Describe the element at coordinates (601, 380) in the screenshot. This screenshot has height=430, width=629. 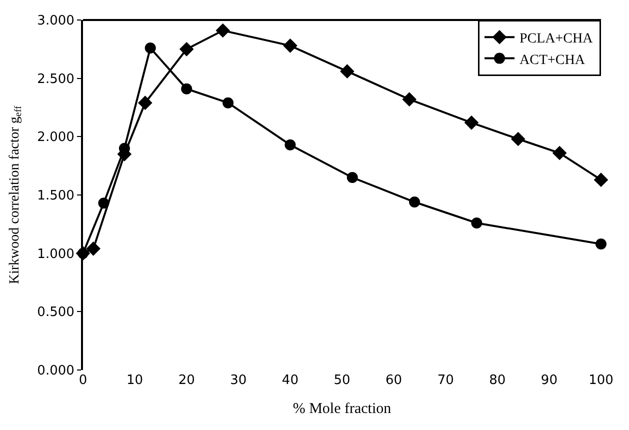
I see `x-tick-label: 100` at that location.